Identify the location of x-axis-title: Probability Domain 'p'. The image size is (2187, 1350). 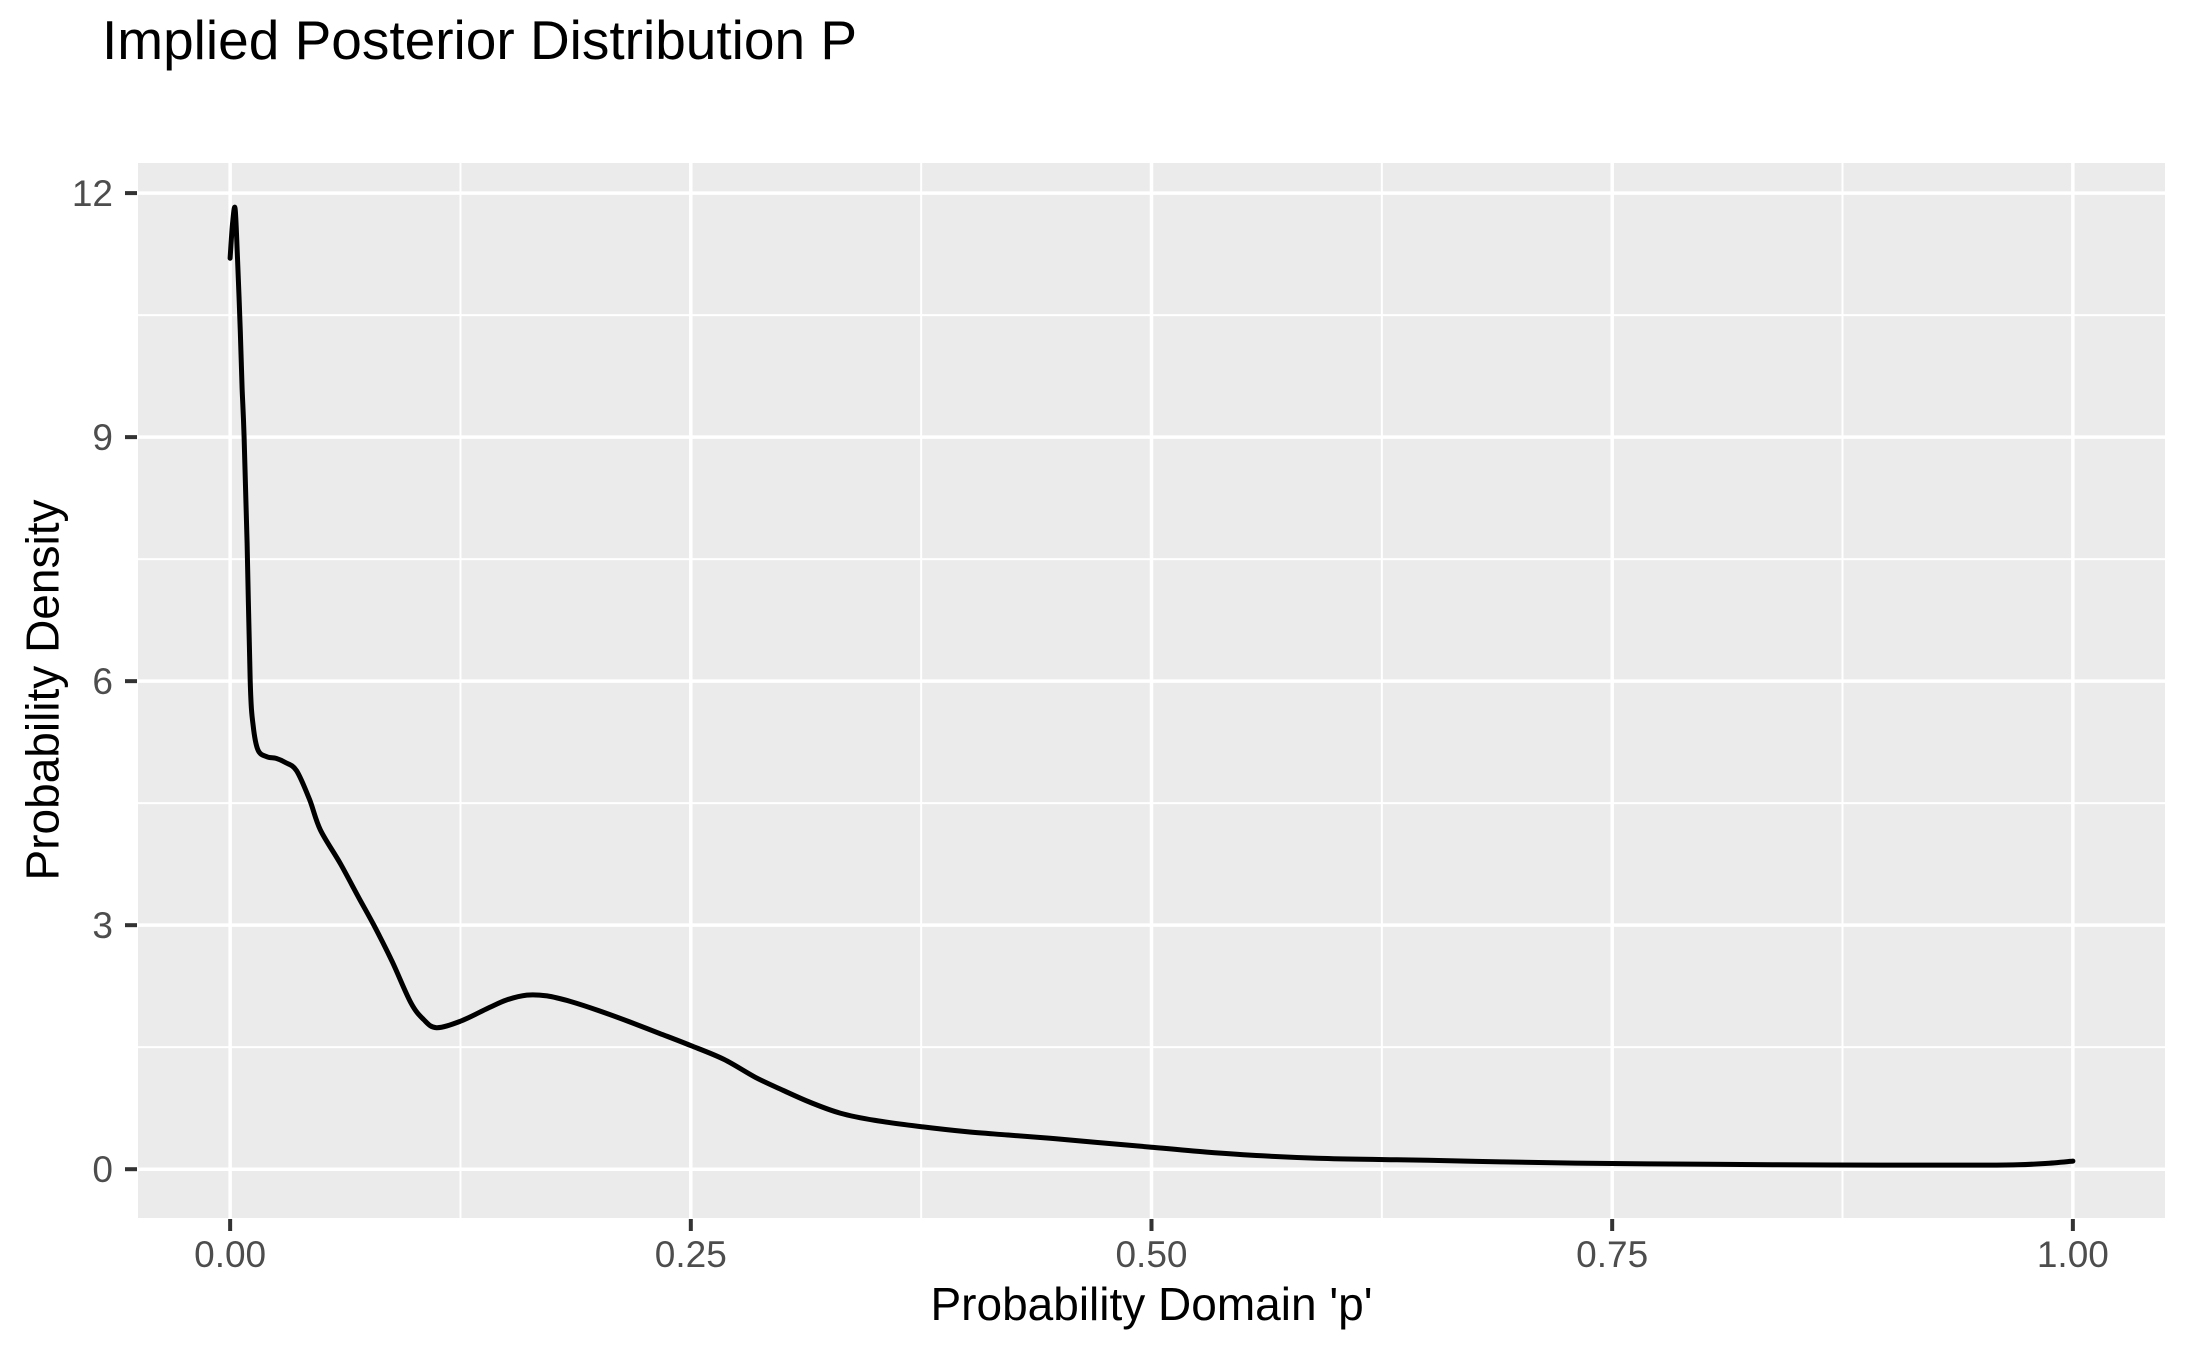
(1151, 1304).